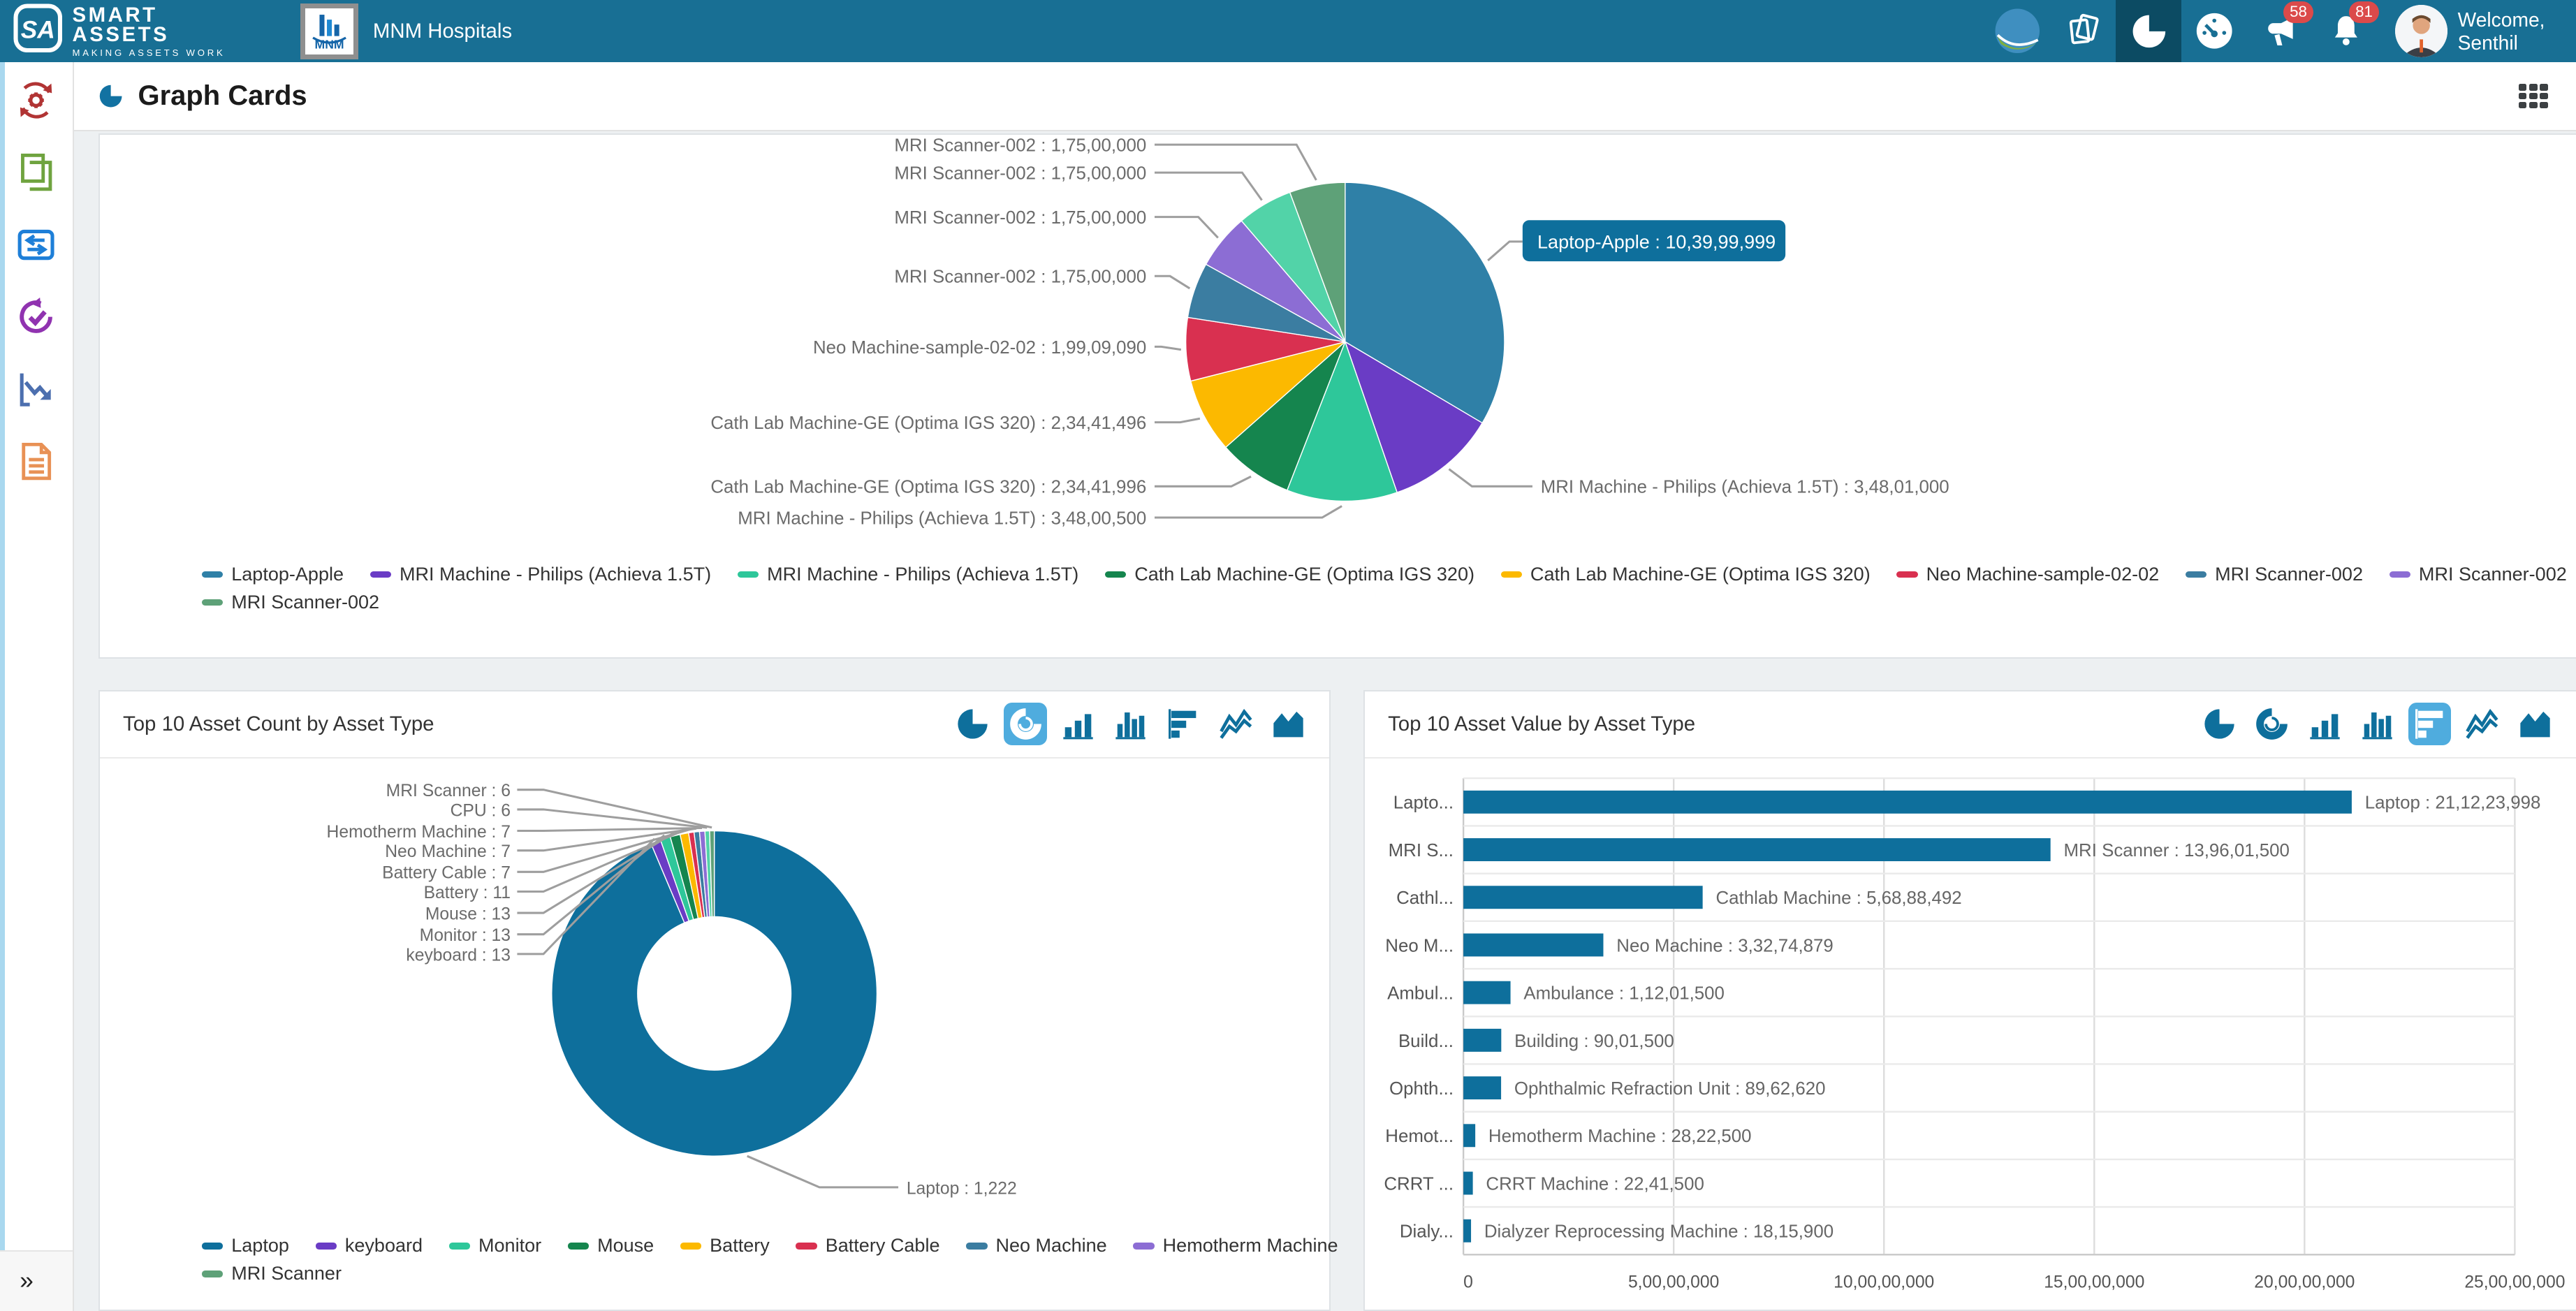 This screenshot has width=2576, height=1311. What do you see at coordinates (1051, 1246) in the screenshot?
I see `legend-label: Neo Machine` at bounding box center [1051, 1246].